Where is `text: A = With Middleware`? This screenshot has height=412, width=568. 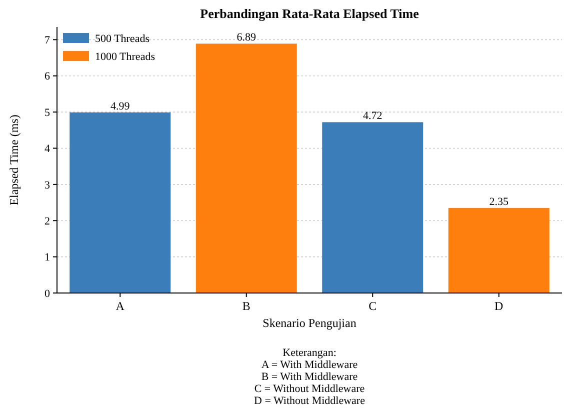 text: A = With Middleware is located at coordinates (309, 365).